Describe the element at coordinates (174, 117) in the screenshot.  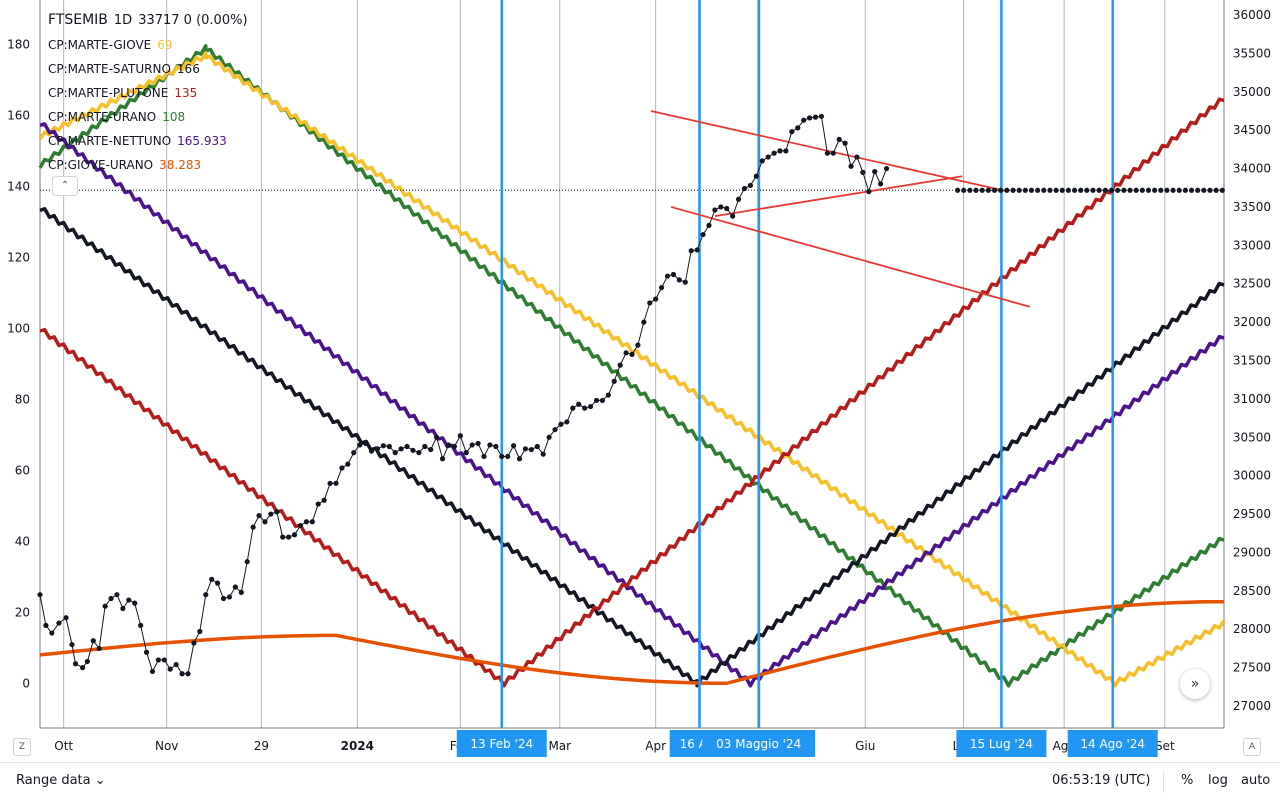
I see `legend-item-value: 108` at that location.